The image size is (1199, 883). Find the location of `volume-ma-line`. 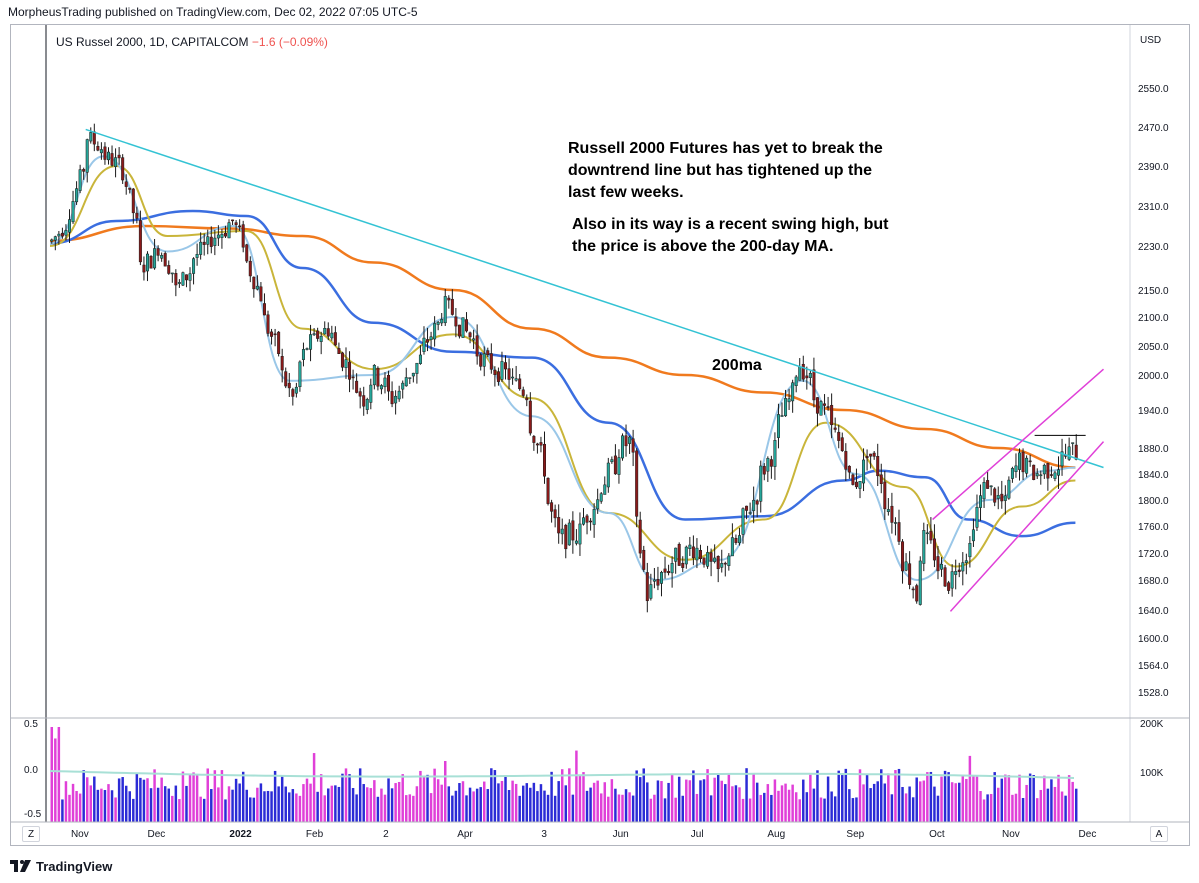

volume-ma-line is located at coordinates (562, 774).